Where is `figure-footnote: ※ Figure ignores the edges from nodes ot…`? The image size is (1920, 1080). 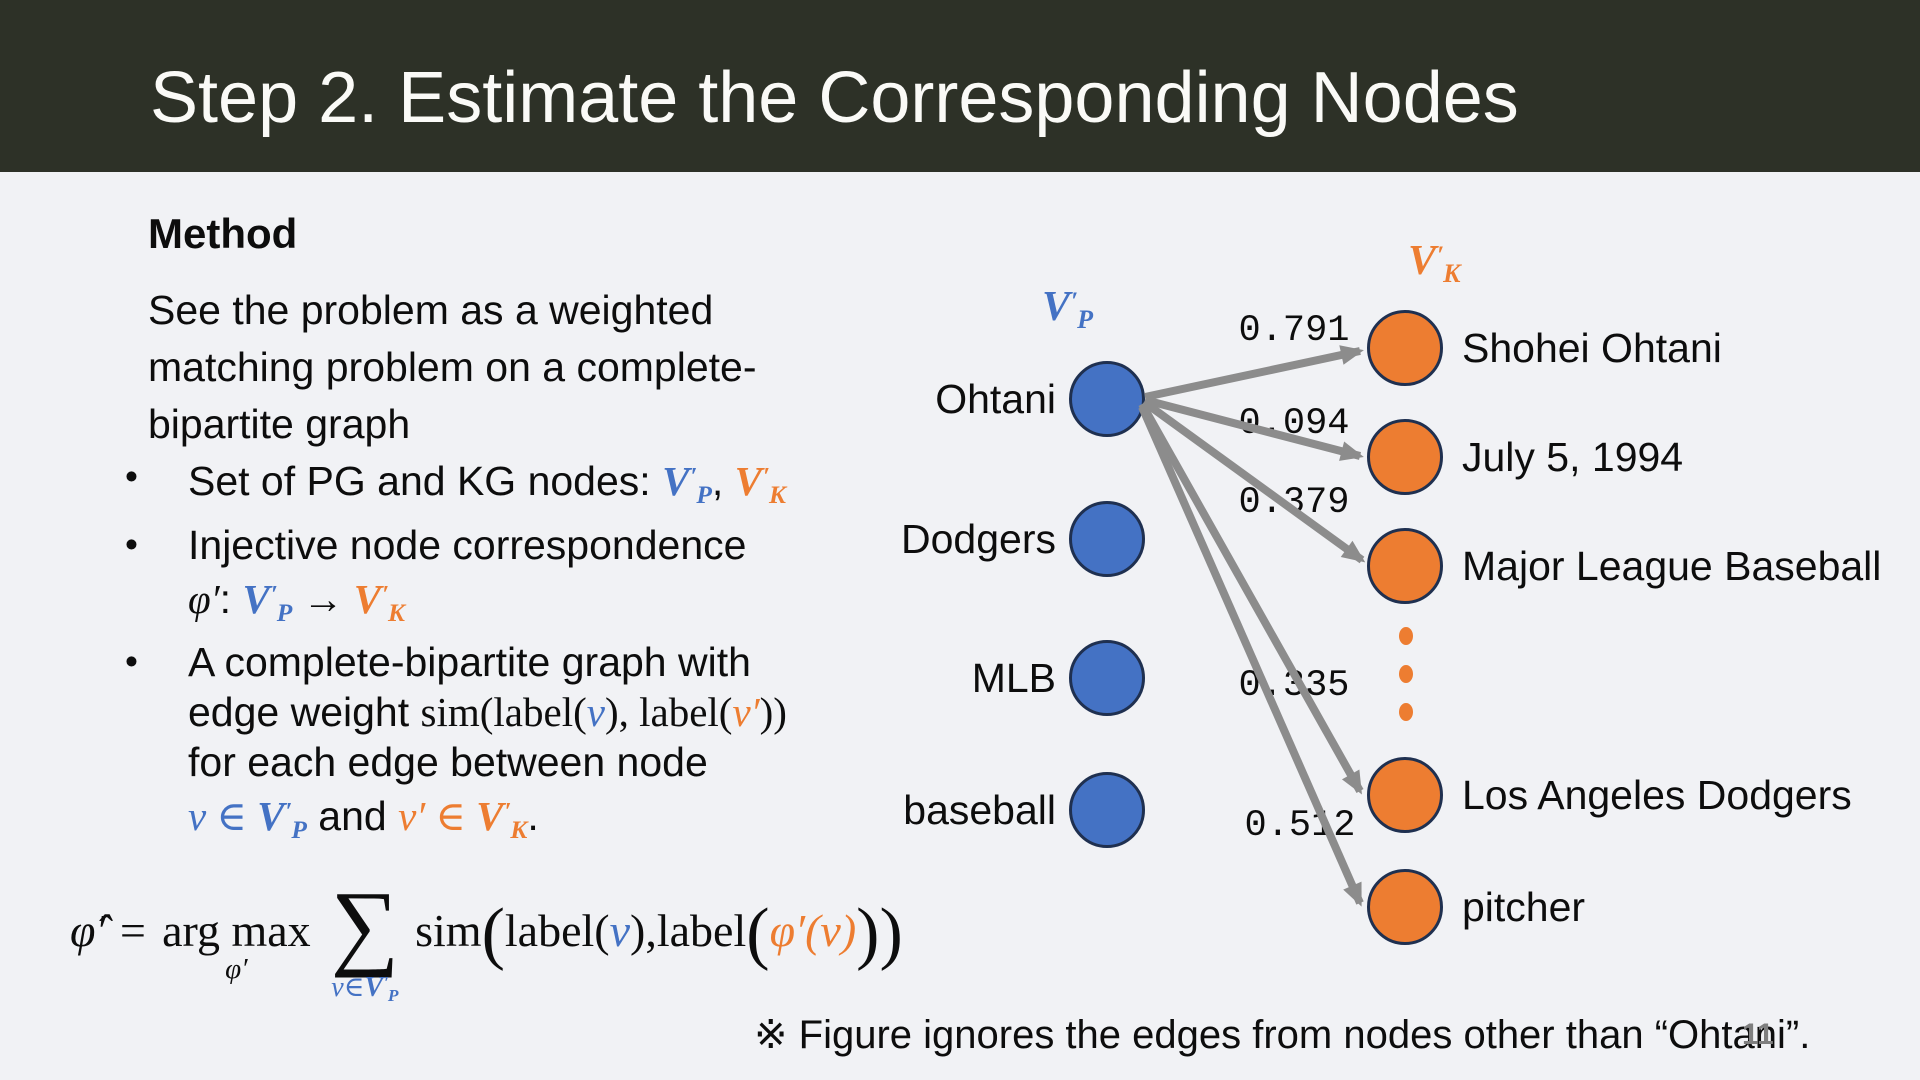 figure-footnote: ※ Figure ignores the edges from nodes ot… is located at coordinates (1282, 1035).